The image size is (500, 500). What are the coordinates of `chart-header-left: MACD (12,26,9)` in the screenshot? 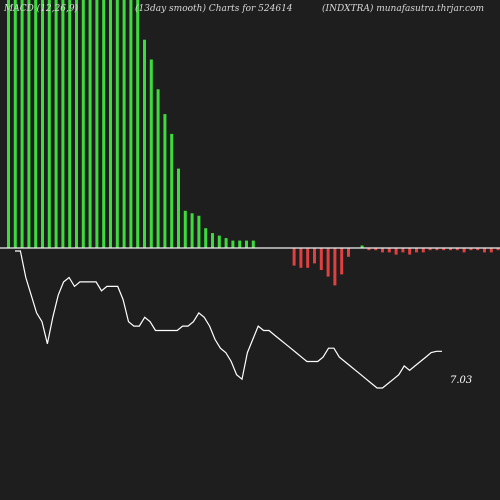 It's located at (41, 8).